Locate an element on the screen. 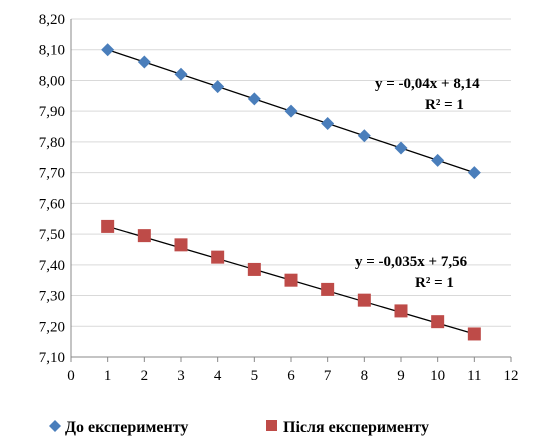  legend: До експерименту Після експерименту is located at coordinates (239, 427).